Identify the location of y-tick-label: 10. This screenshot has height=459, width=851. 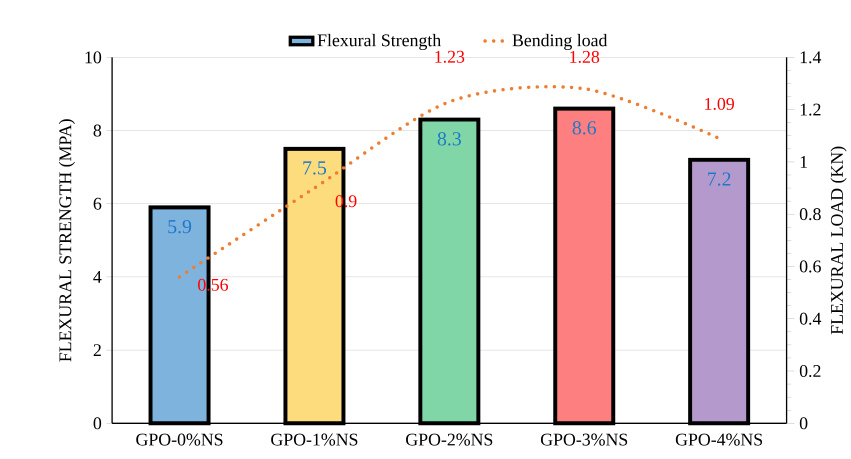
(94, 57).